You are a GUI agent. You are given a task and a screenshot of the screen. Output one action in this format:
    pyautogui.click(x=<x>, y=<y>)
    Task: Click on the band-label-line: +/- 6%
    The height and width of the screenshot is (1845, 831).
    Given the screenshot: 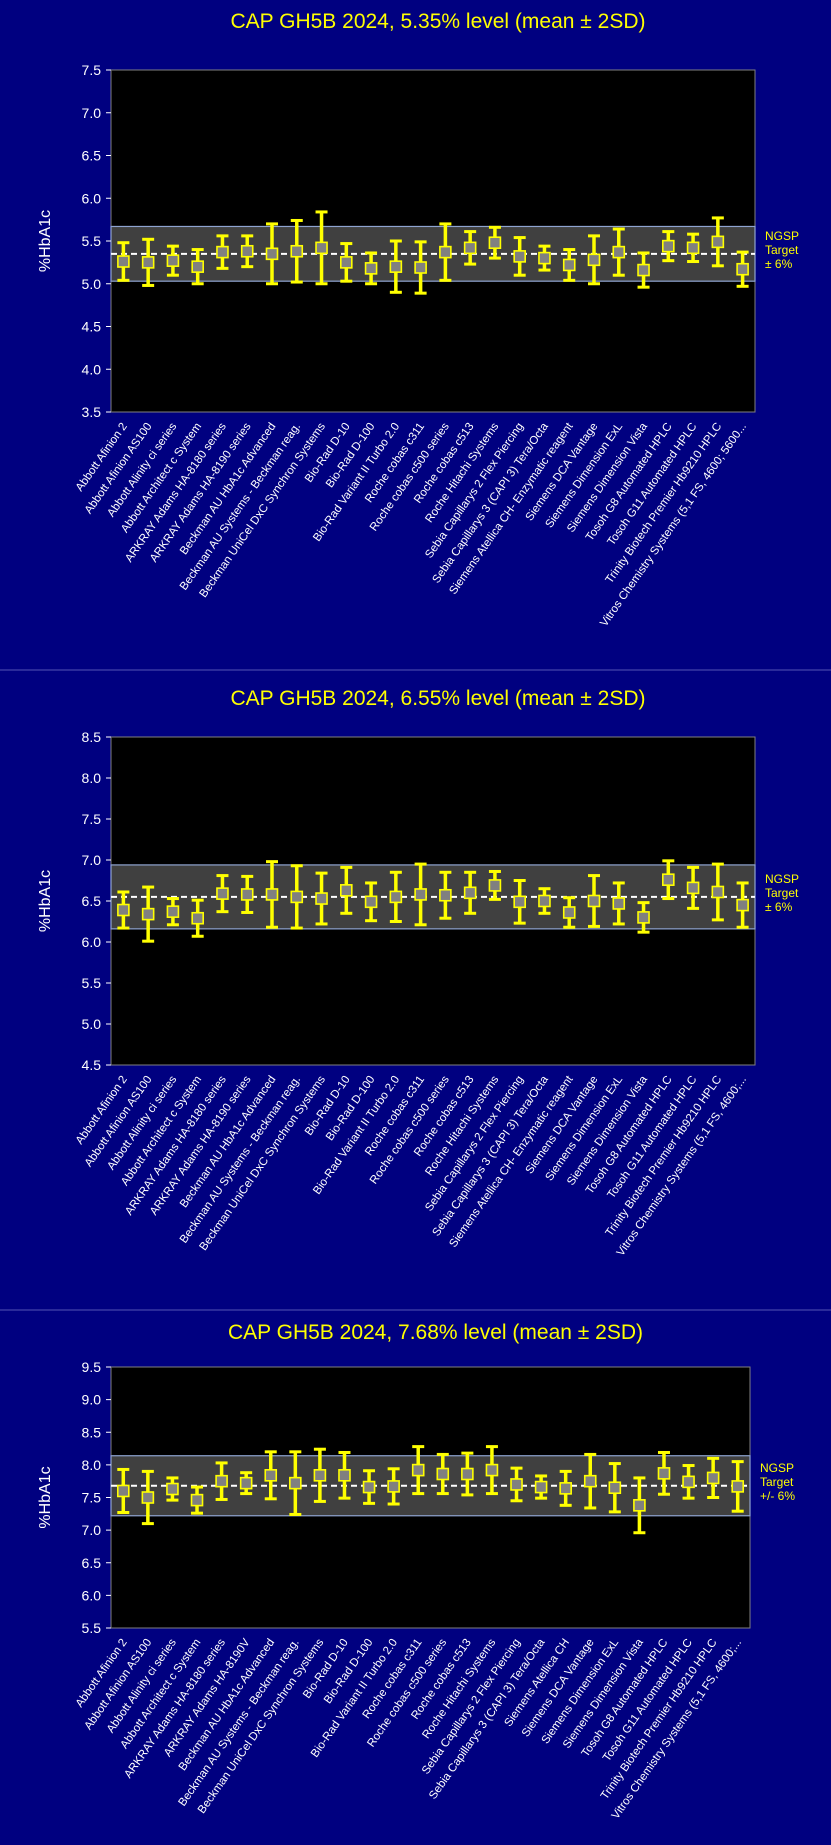 What is the action you would take?
    pyautogui.click(x=777, y=1496)
    